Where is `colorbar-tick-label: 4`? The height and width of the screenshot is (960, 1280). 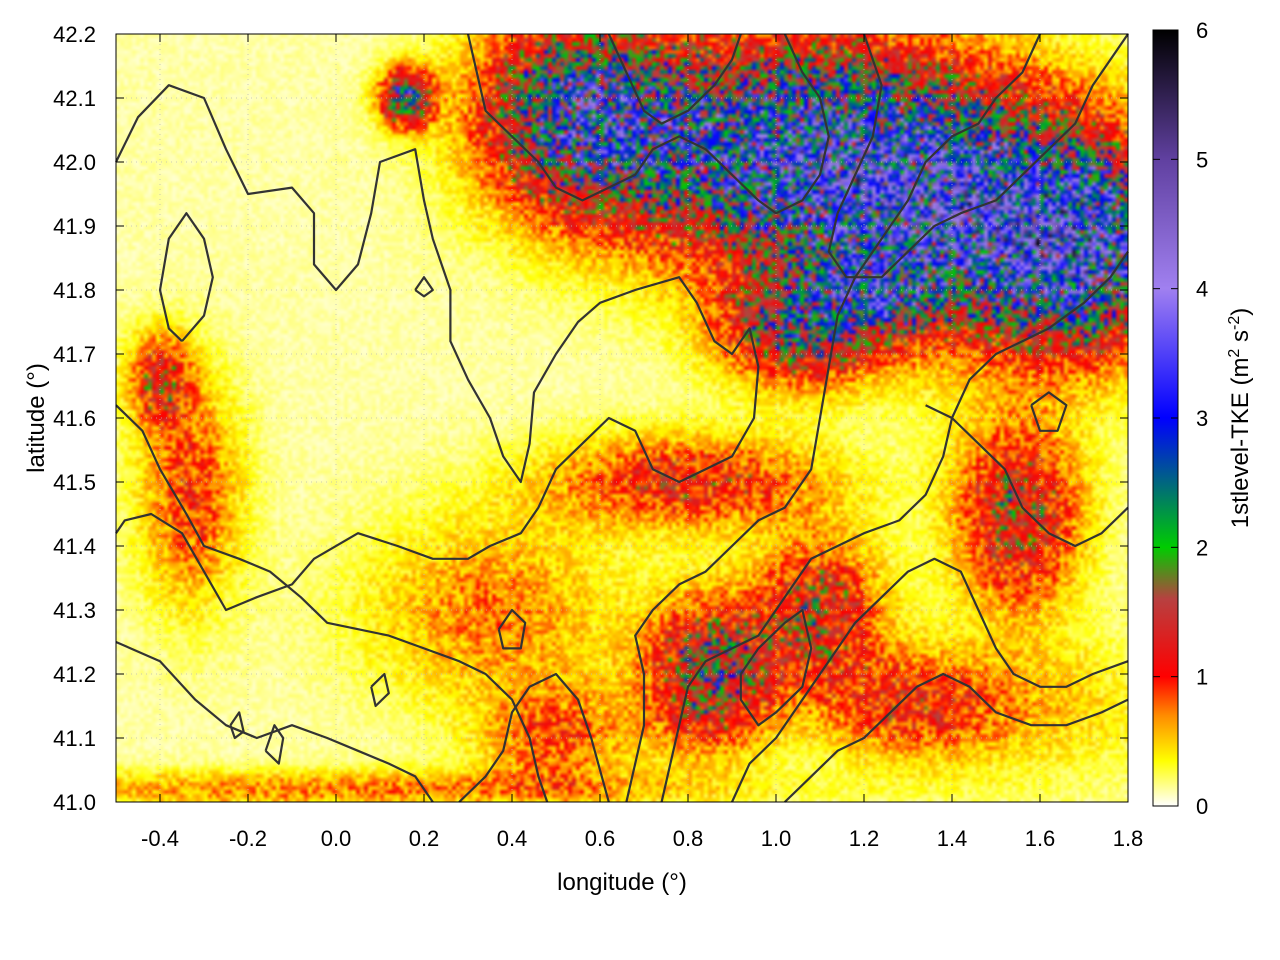 colorbar-tick-label: 4 is located at coordinates (1202, 289).